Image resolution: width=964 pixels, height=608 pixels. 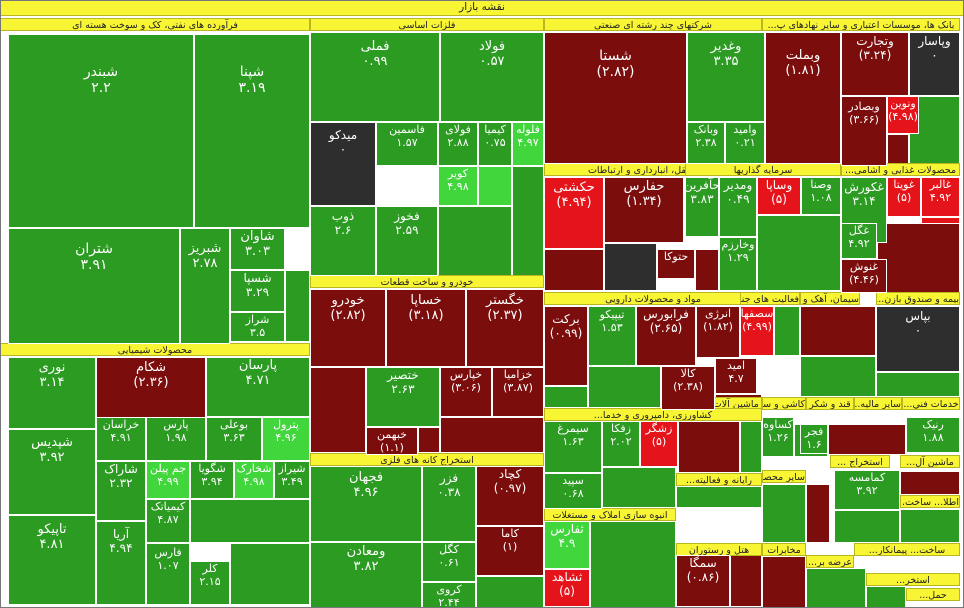 What do you see at coordinates (286, 439) in the screenshot?
I see `tile-پترول: پترول ۴.۹۶` at bounding box center [286, 439].